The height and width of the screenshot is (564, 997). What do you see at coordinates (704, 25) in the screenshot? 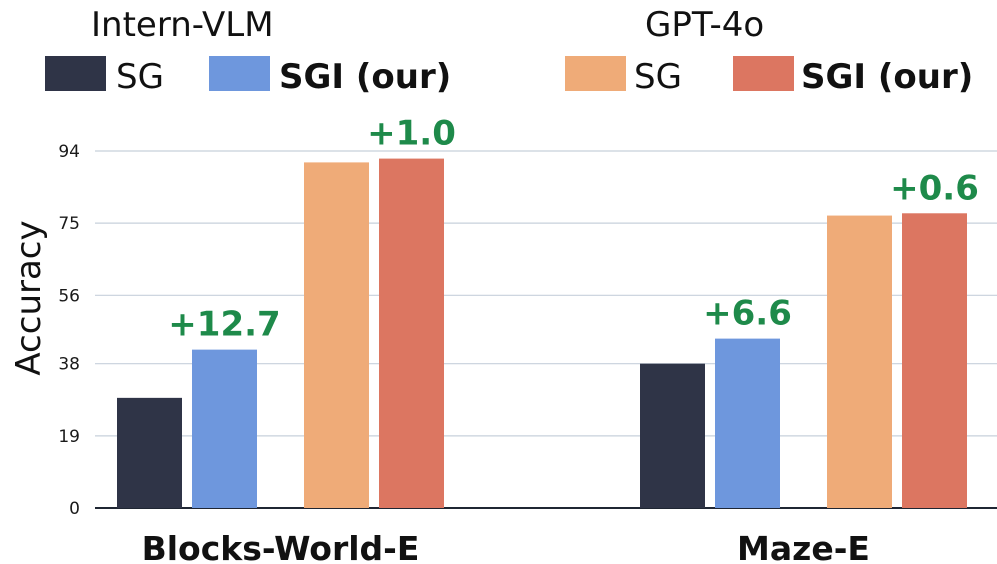
I see `legend-group-title: GPT-4o` at bounding box center [704, 25].